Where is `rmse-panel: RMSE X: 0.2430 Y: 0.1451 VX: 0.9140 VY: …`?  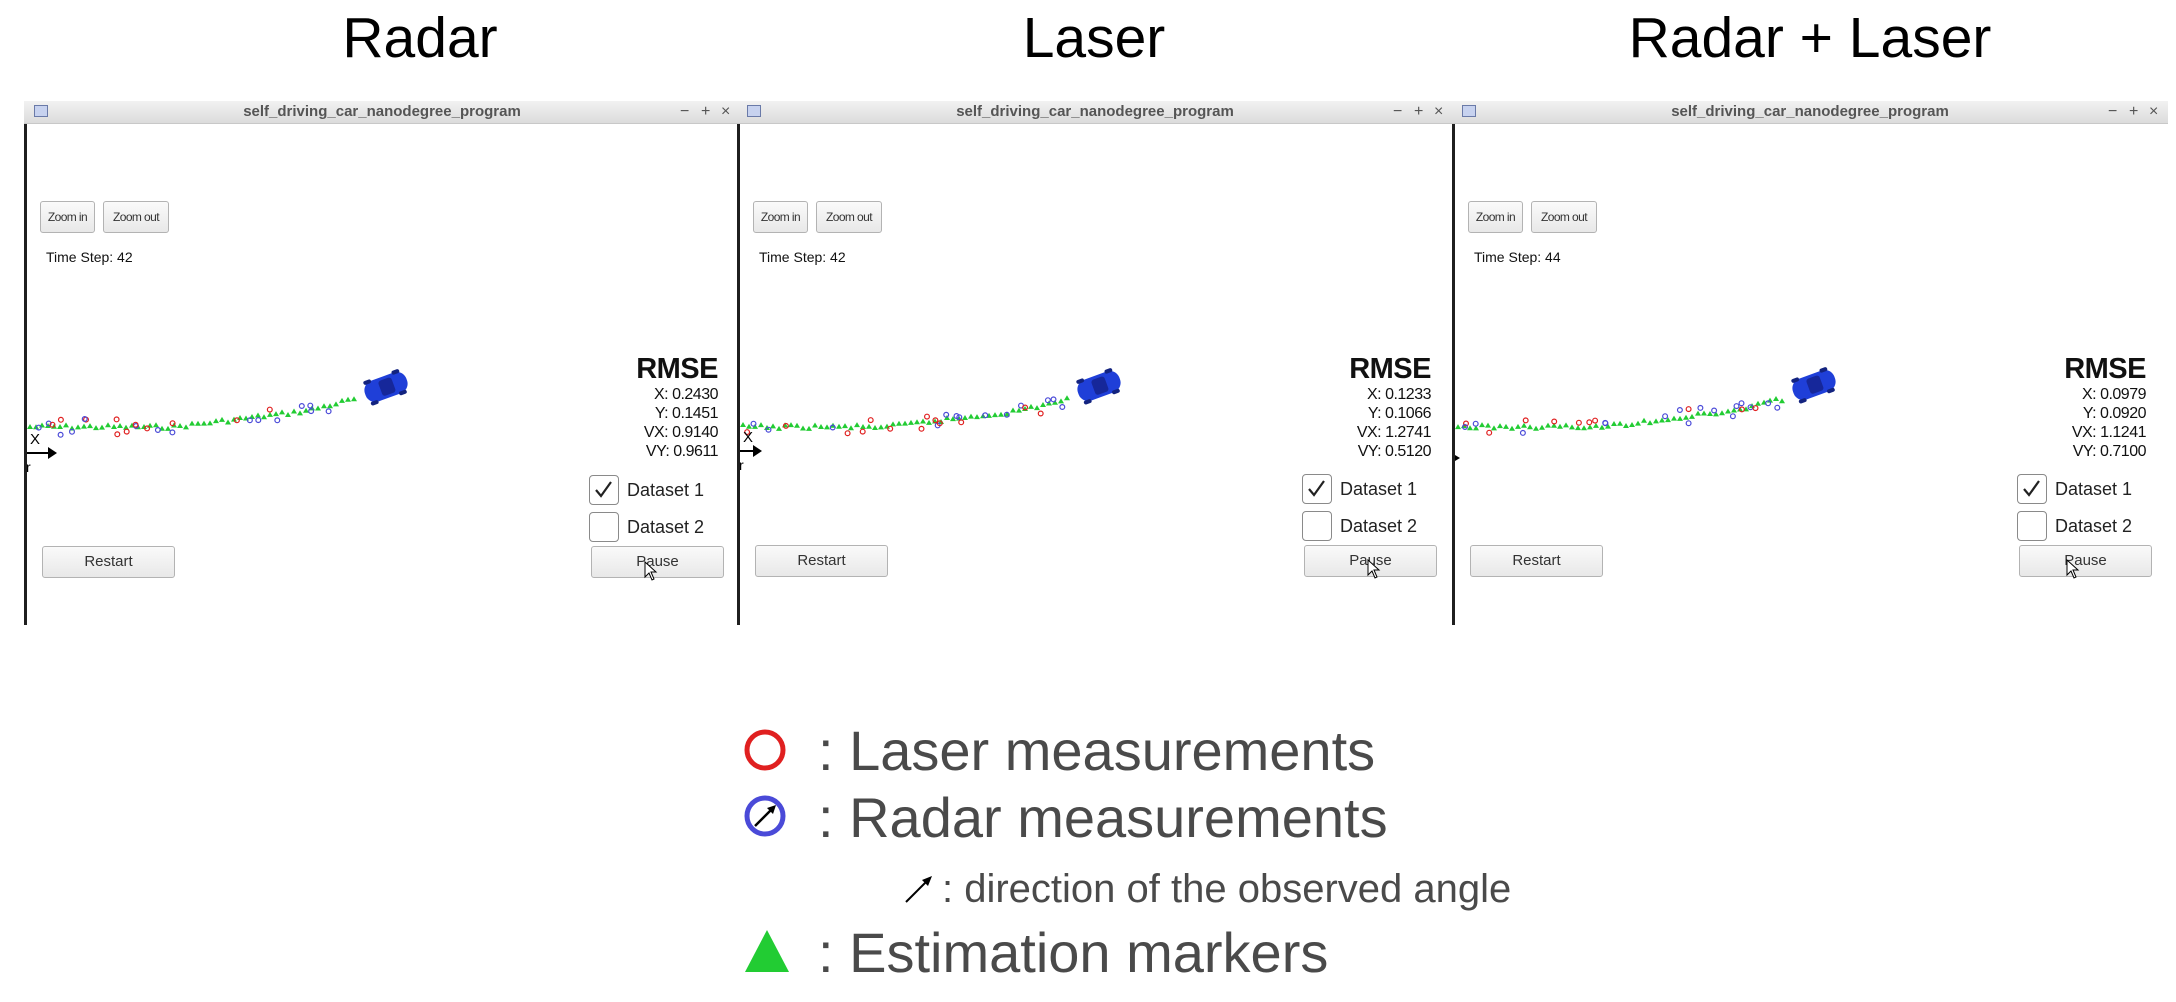
rmse-panel: RMSE X: 0.2430 Y: 0.1451 VX: 0.9140 VY: … is located at coordinates (643, 407).